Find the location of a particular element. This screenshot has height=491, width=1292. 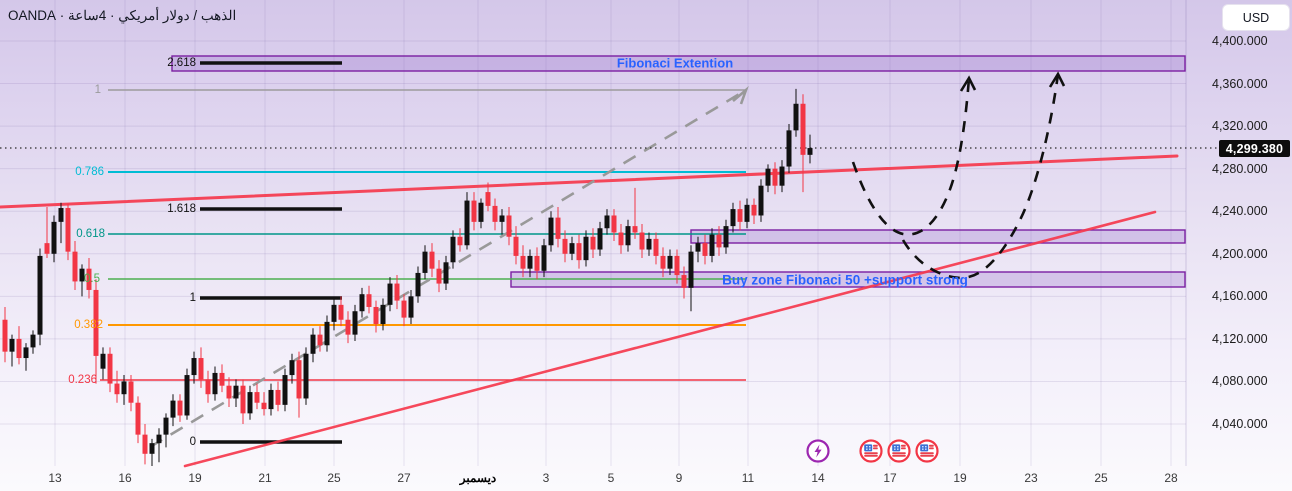

currency-usd-button: USD is located at coordinates (1256, 17).